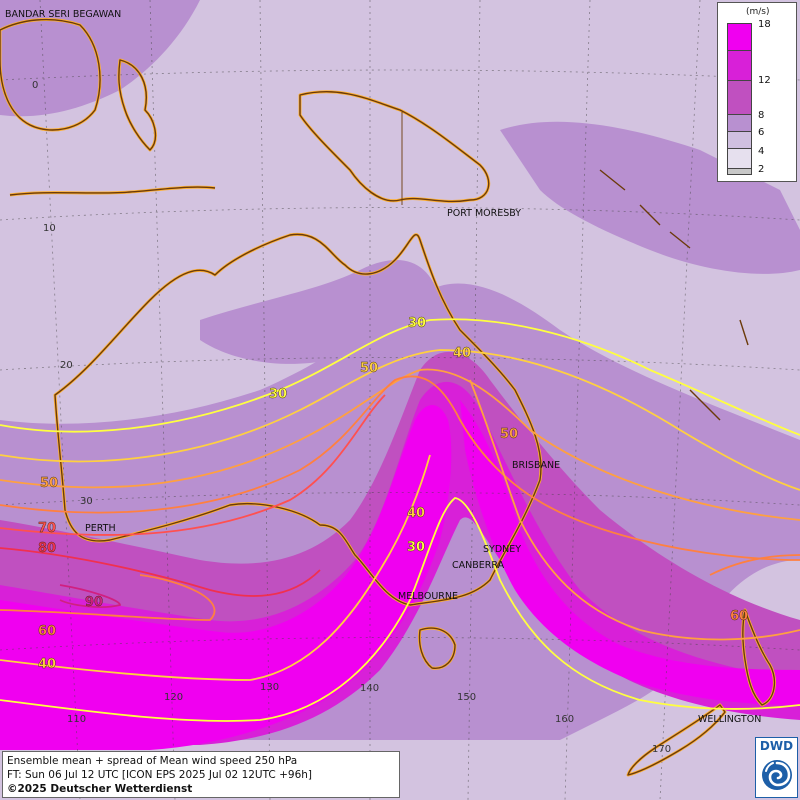 This screenshot has width=800, height=800. I want to click on city-label-brisbane: BRISBANE, so click(536, 465).